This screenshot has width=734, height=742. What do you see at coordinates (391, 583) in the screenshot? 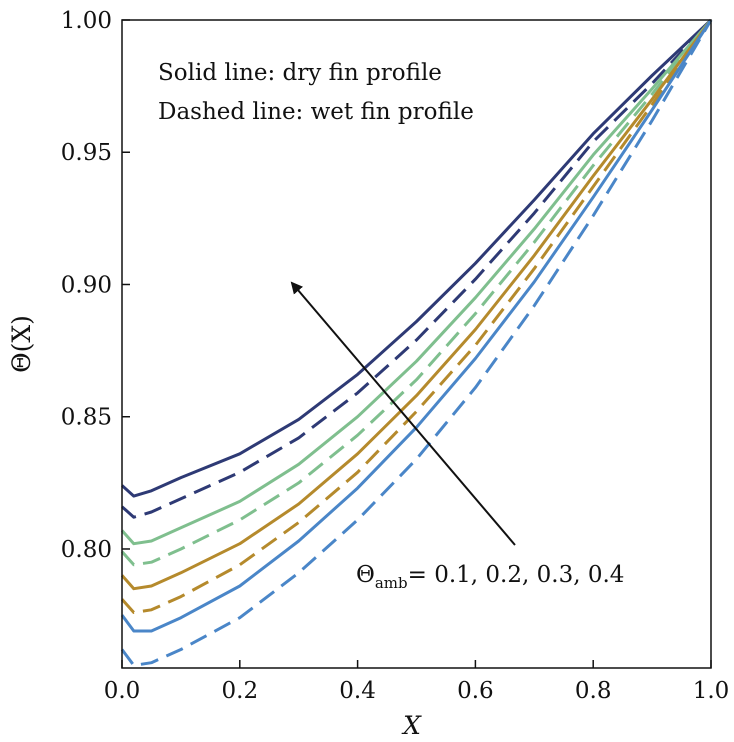
I see `arrow-label-subscript: amb` at bounding box center [391, 583].